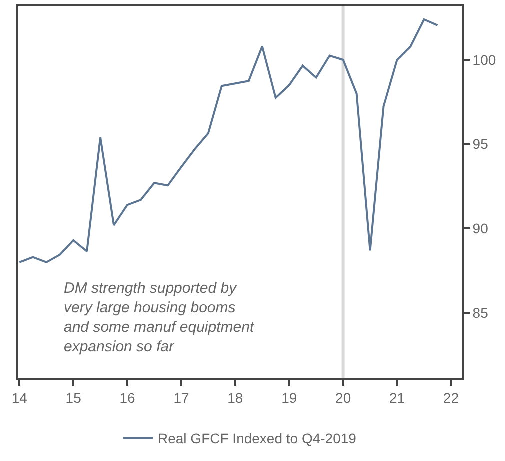 The height and width of the screenshot is (461, 505). I want to click on x-tick-label: 19, so click(290, 398).